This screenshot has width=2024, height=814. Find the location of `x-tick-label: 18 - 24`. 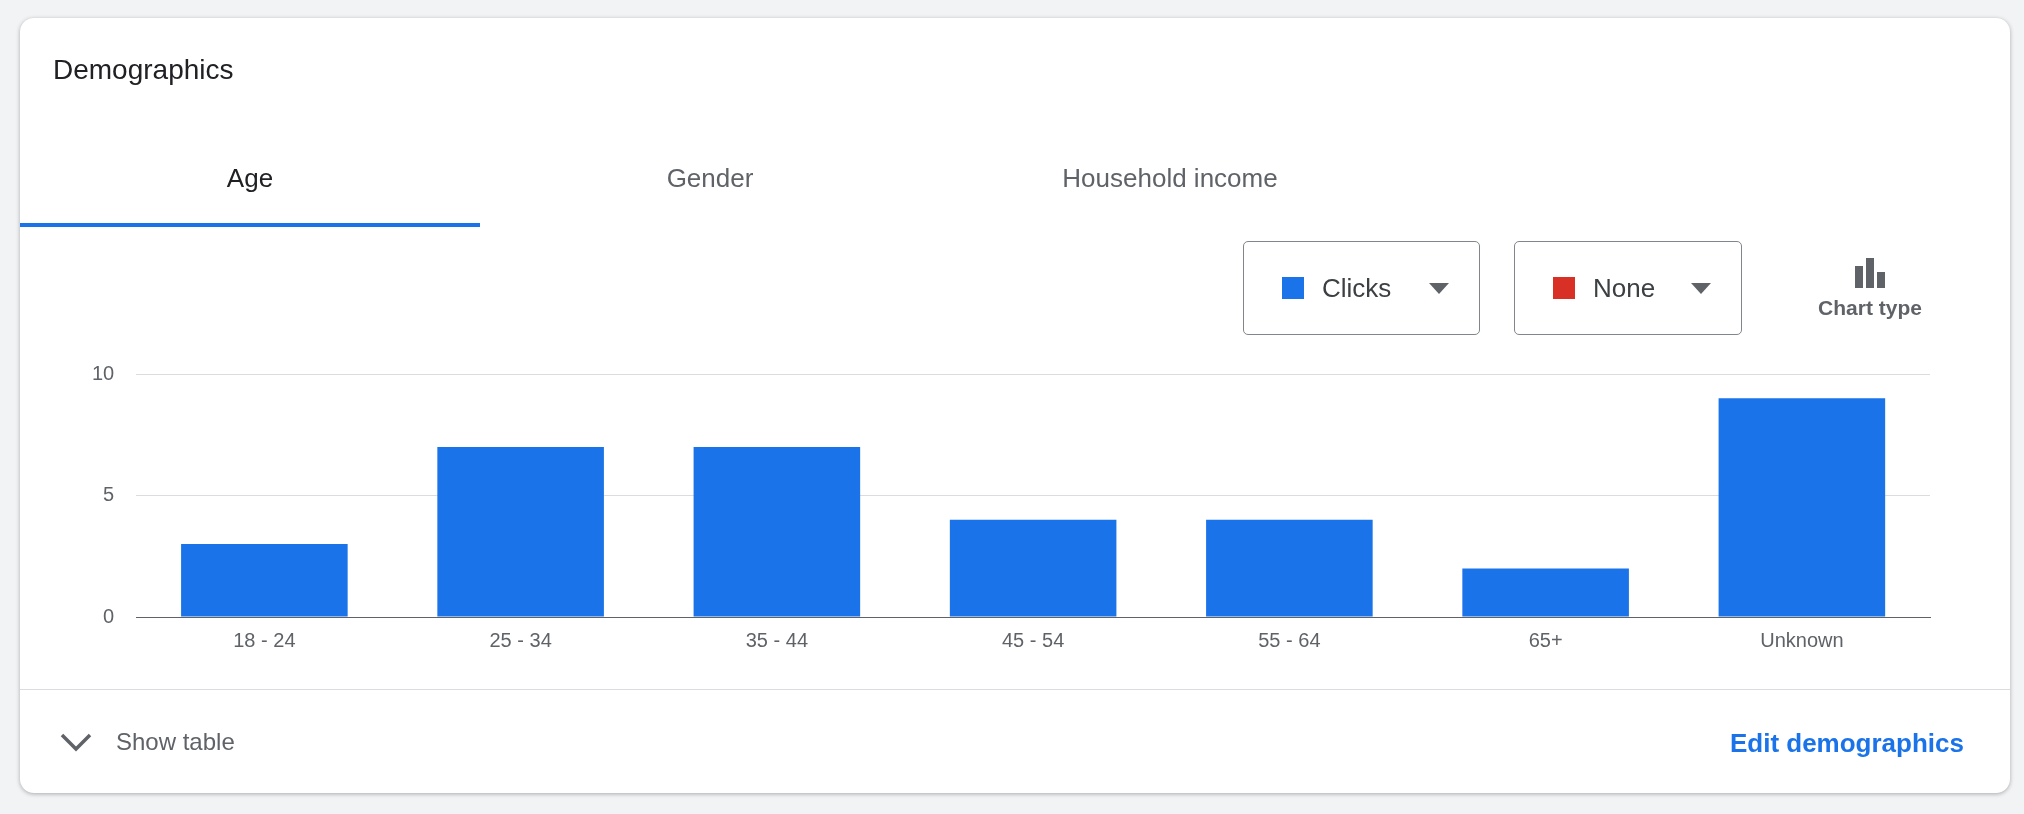

x-tick-label: 18 - 24 is located at coordinates (264, 639).